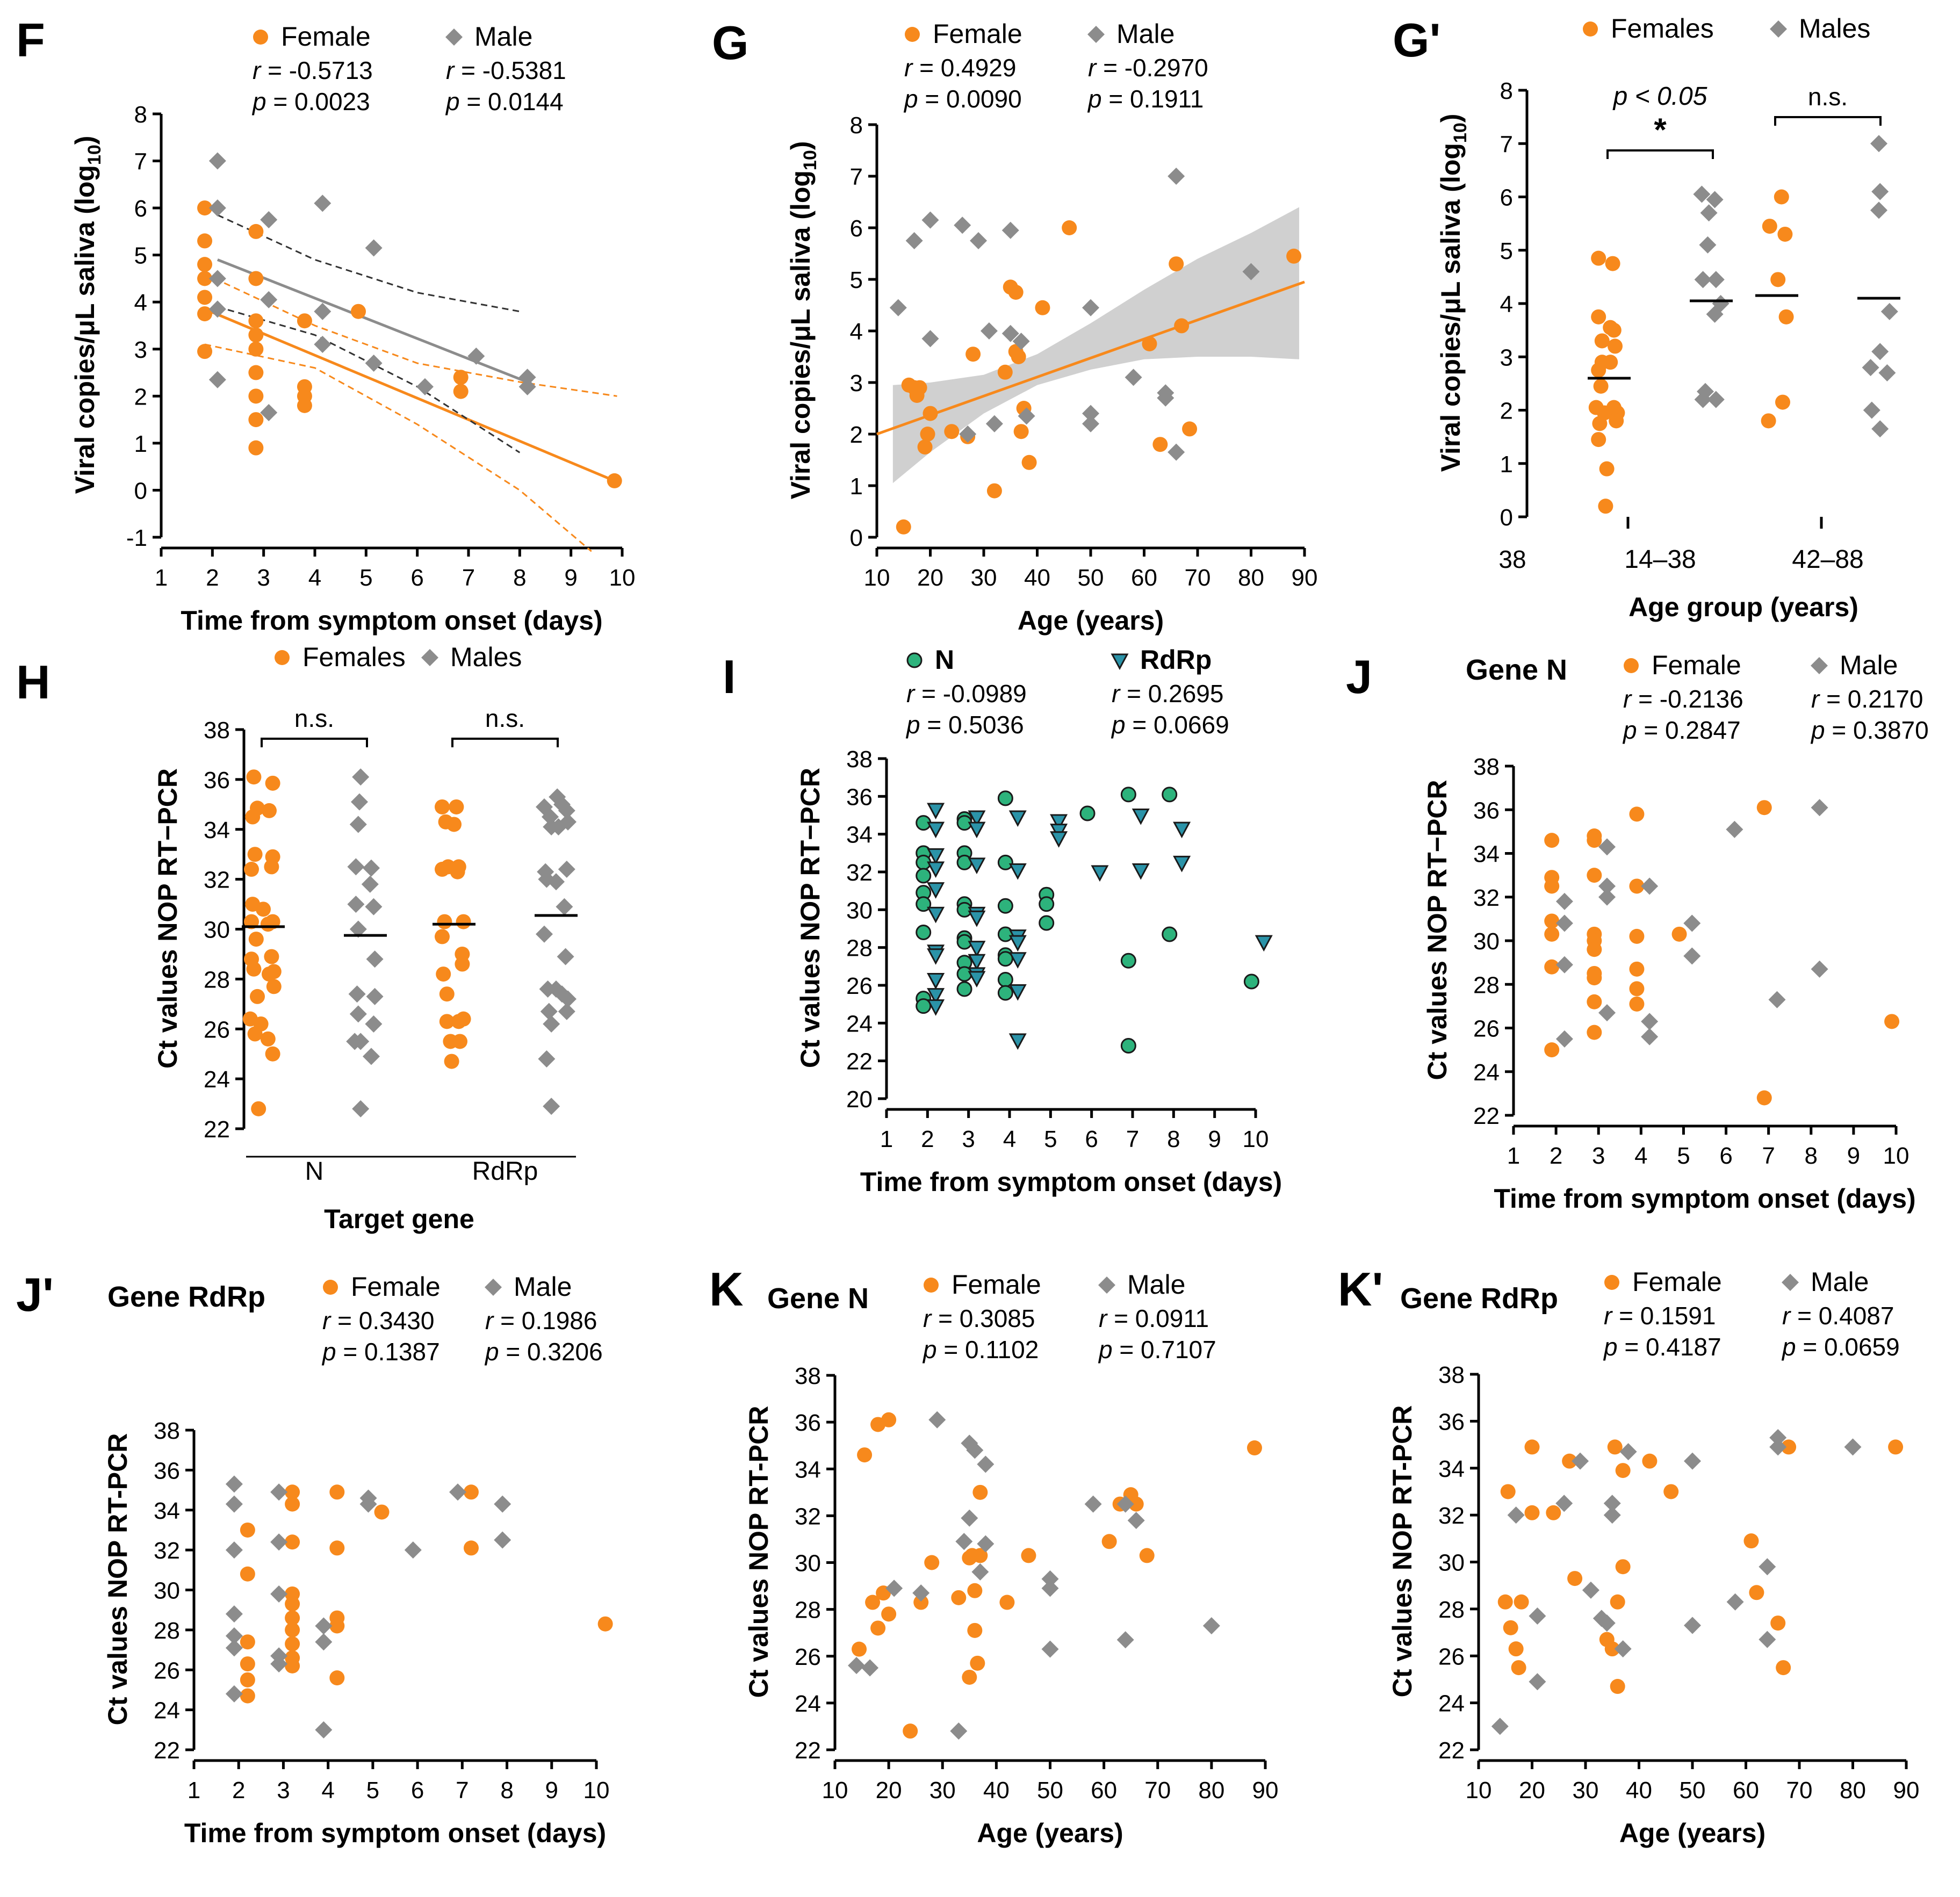 Image resolution: width=1960 pixels, height=1897 pixels. Describe the element at coordinates (398, 447) in the screenshot. I see `confidence-line` at that location.